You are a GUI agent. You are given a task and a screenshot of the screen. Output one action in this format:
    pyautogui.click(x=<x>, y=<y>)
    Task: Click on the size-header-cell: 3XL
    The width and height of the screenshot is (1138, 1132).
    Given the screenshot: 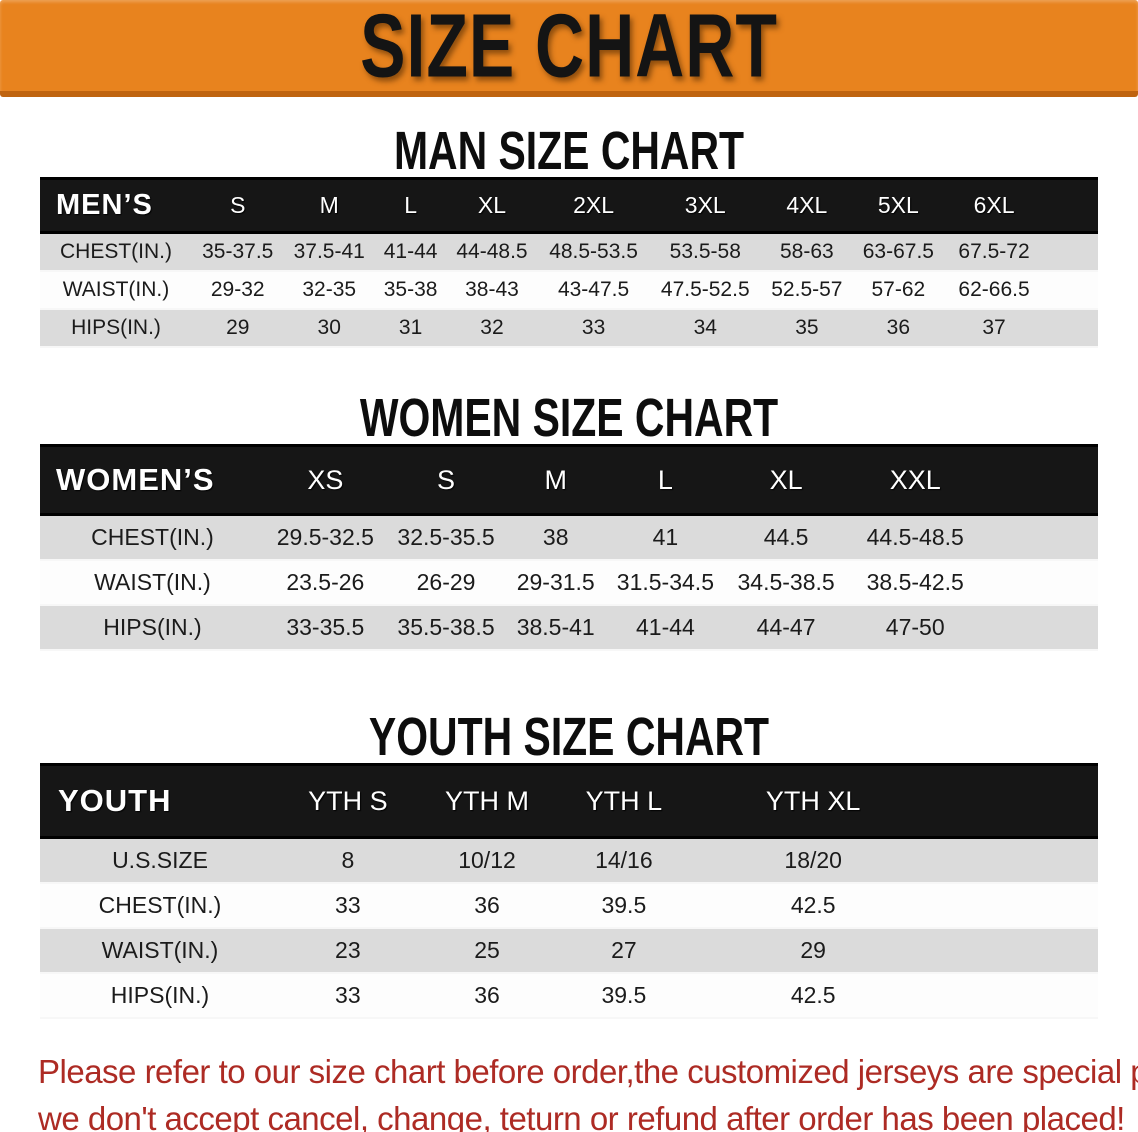 What is the action you would take?
    pyautogui.click(x=705, y=205)
    